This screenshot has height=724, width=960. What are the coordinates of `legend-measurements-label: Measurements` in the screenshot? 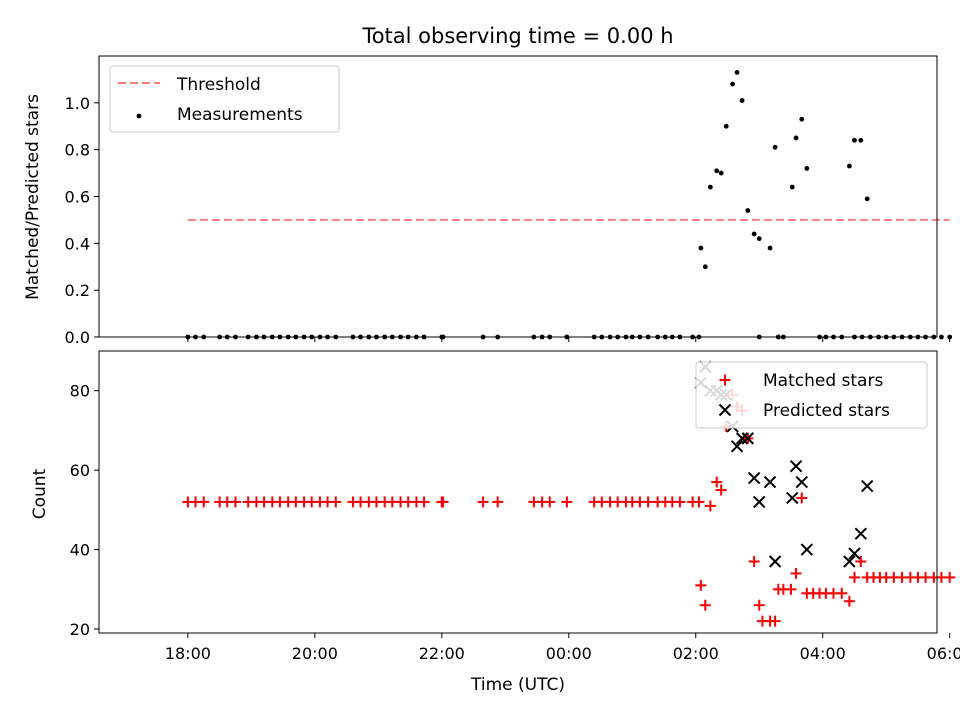 It's located at (240, 115).